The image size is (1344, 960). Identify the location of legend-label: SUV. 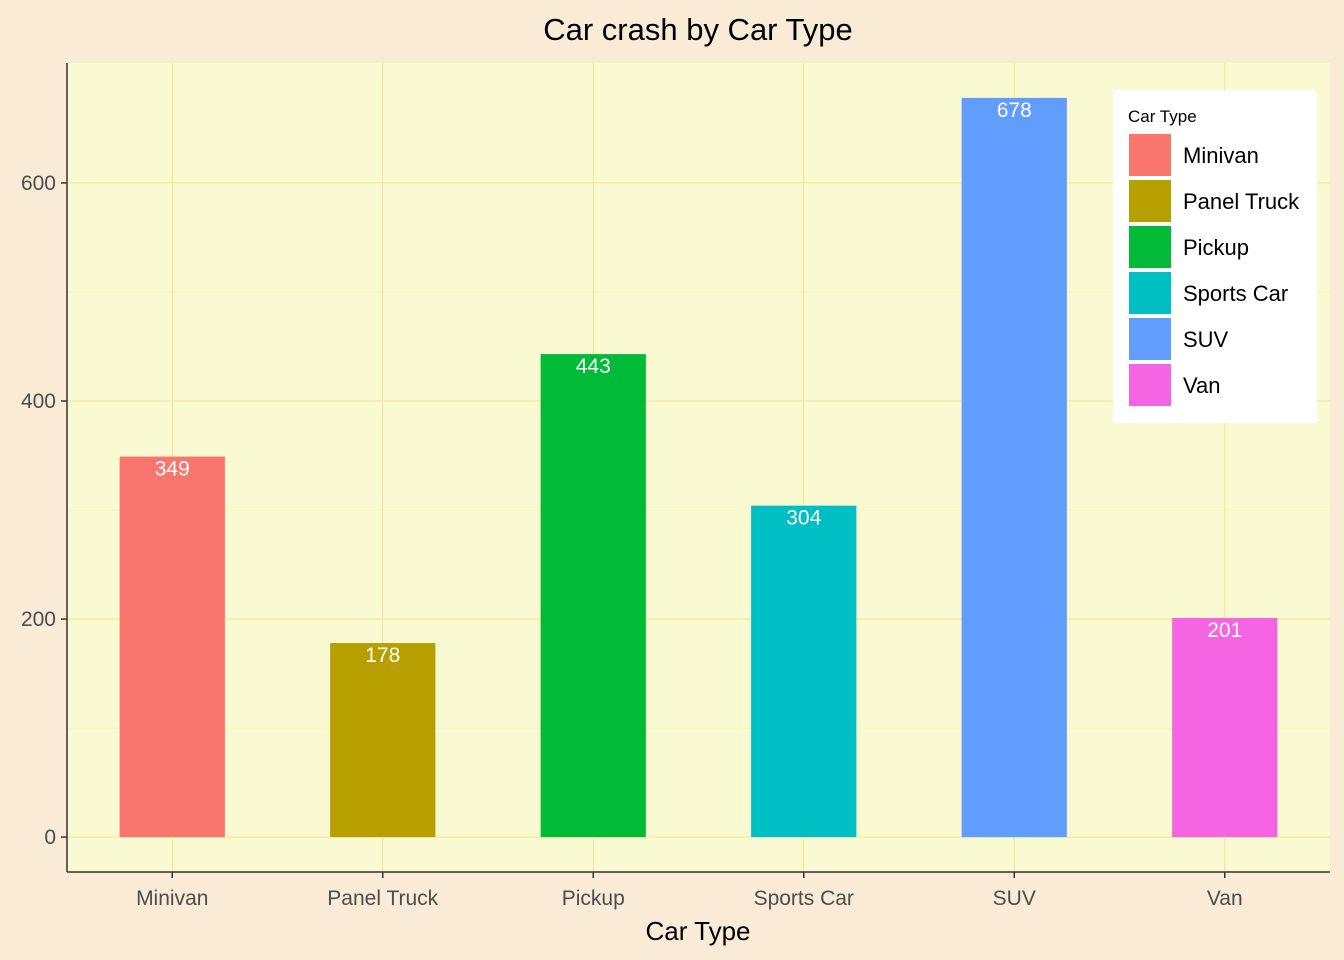
(1206, 339).